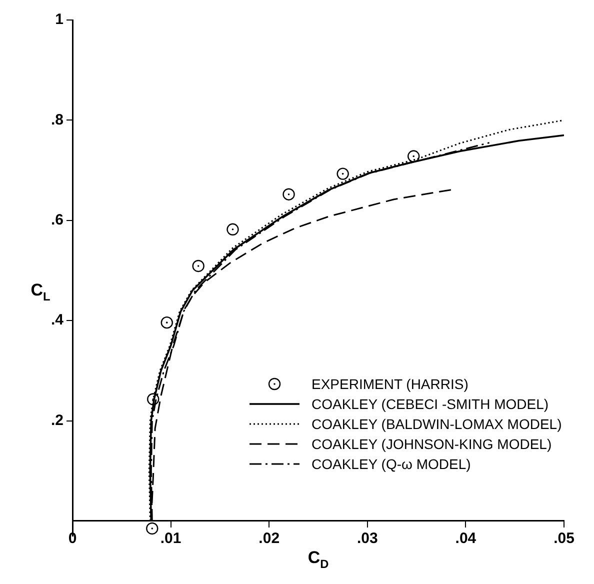 This screenshot has height=584, width=594. I want to click on x-tick-label: .04, so click(466, 539).